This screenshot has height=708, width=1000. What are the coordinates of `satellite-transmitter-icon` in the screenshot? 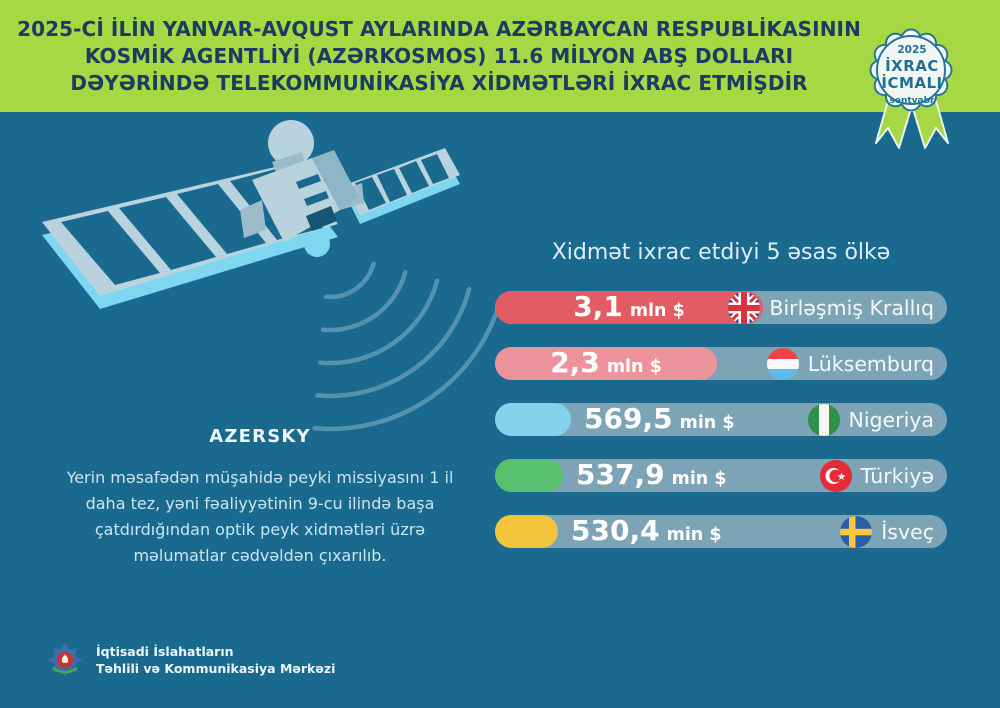 It's located at (317, 244).